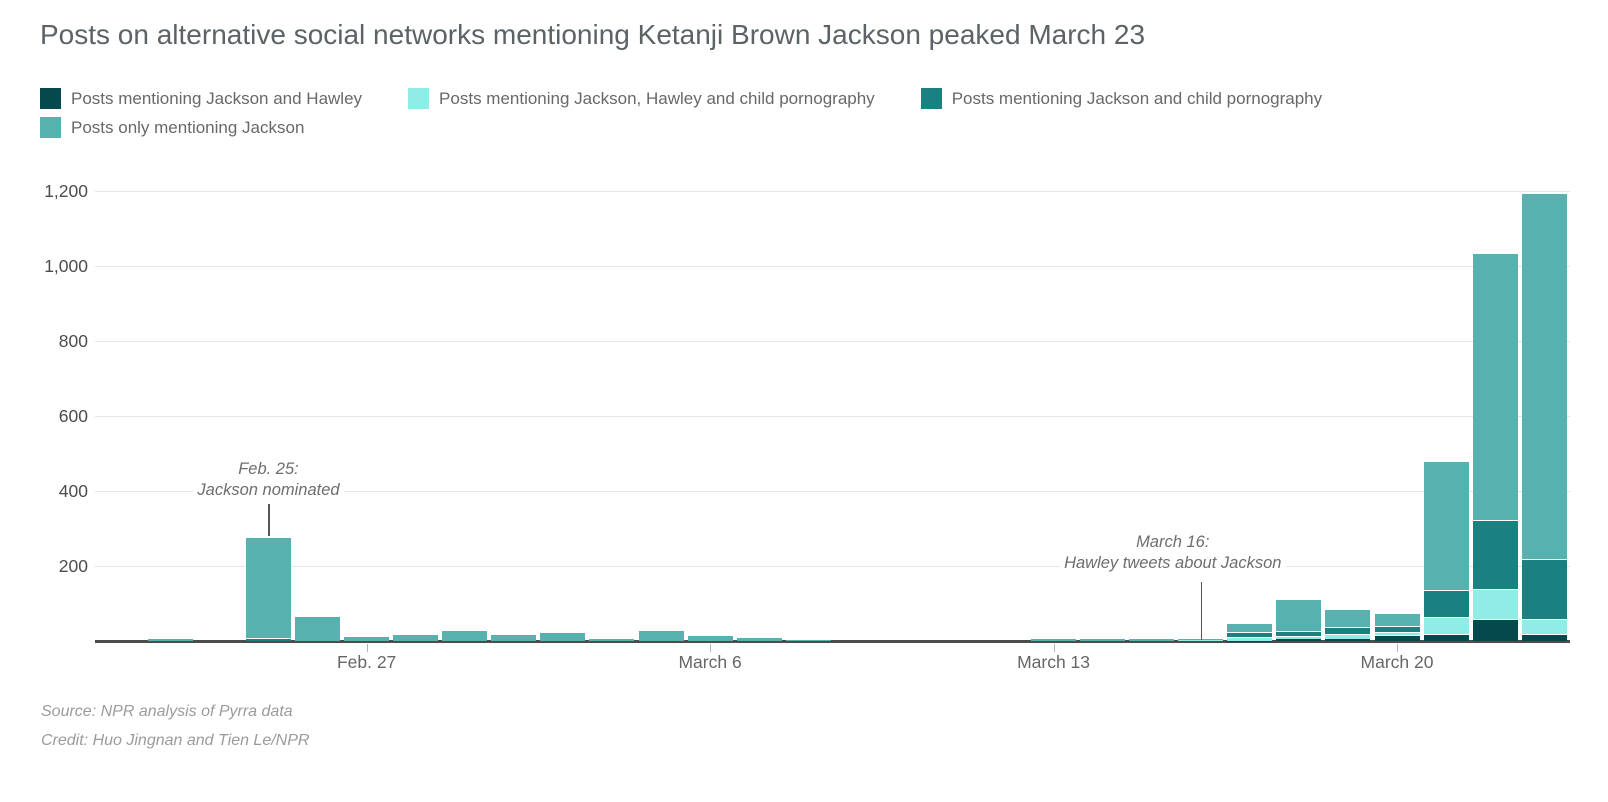  I want to click on x-axis-label: March 20, so click(1397, 662).